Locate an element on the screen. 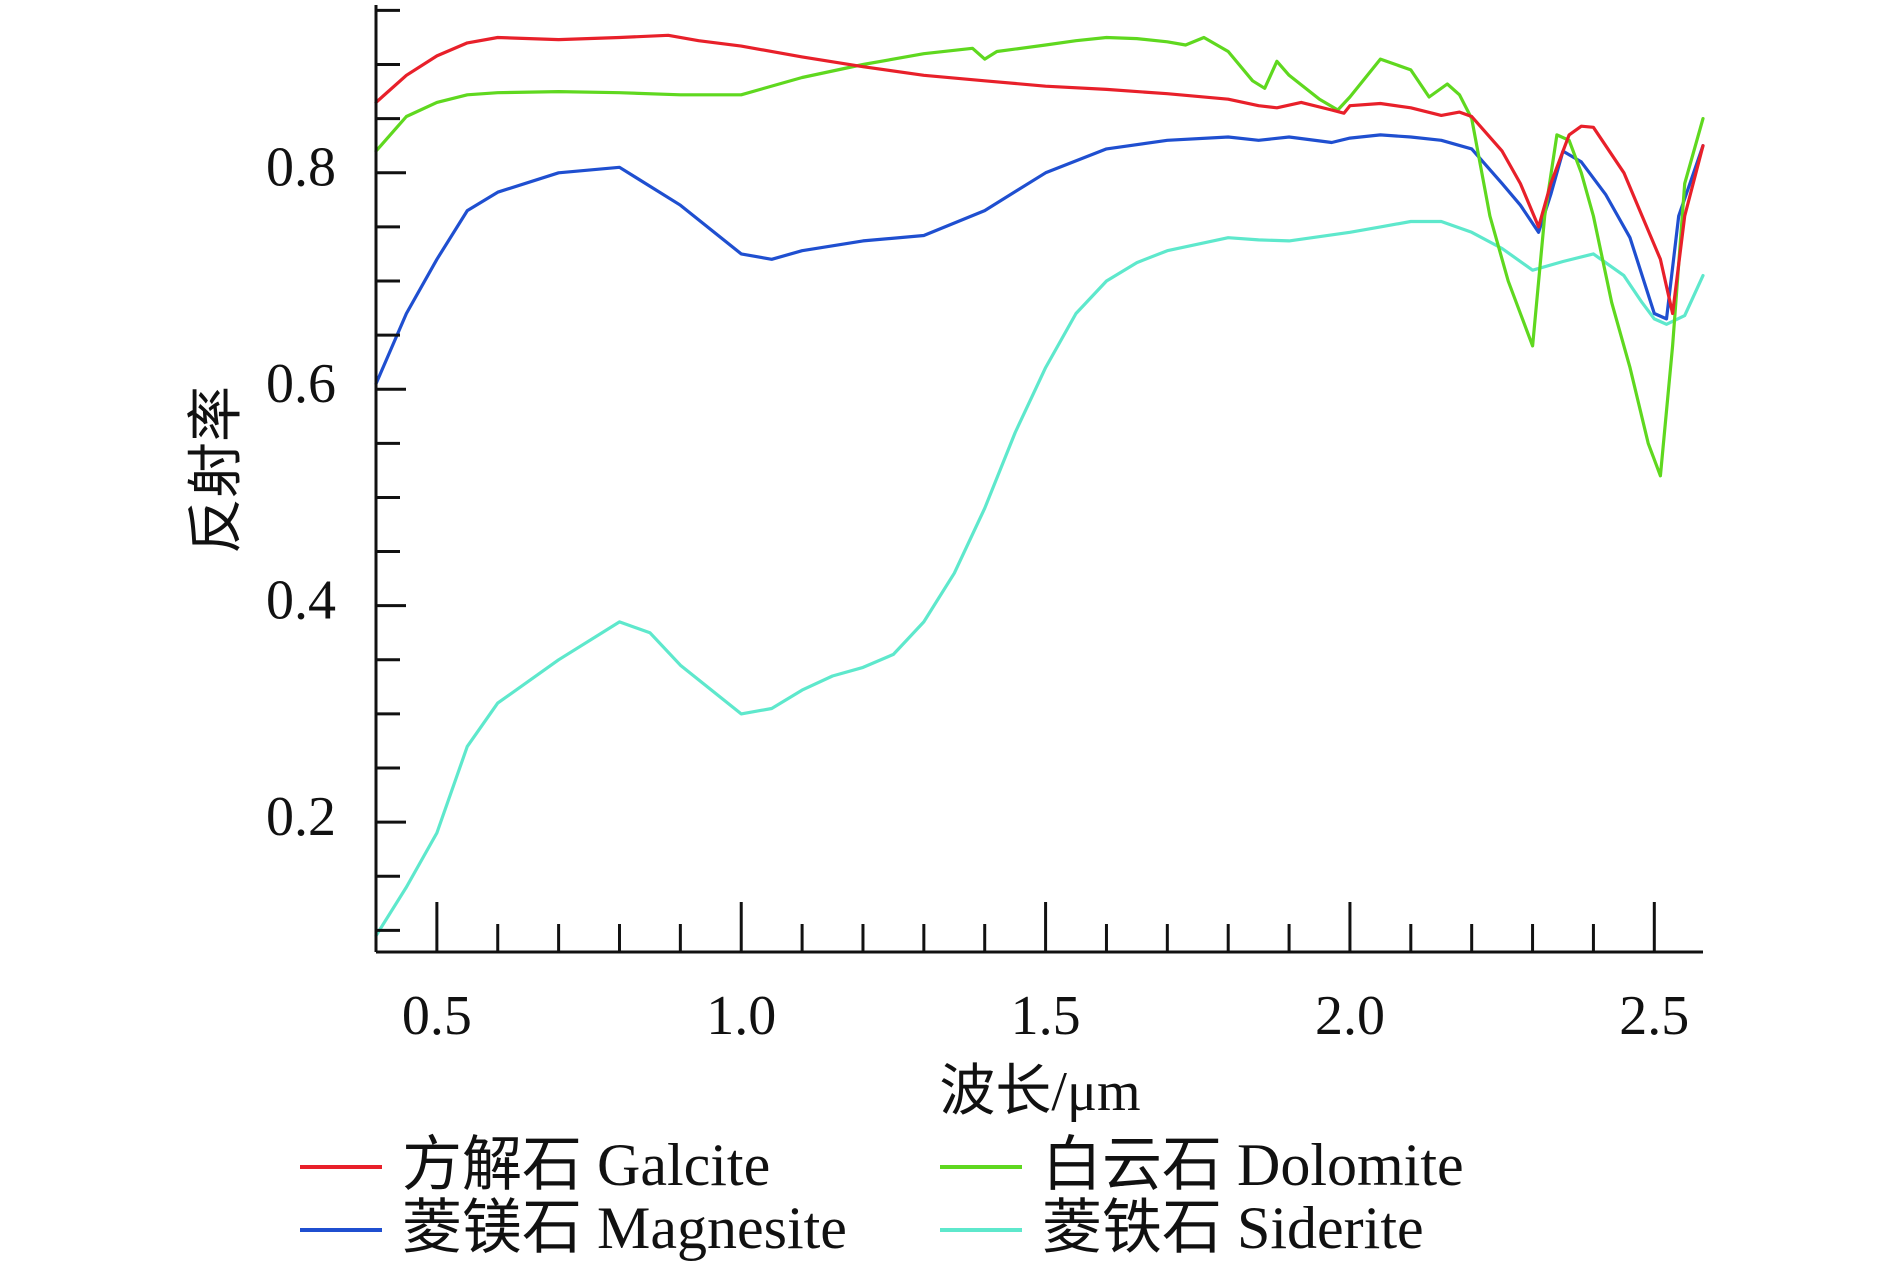 This screenshot has height=1272, width=1890. y-tick-labels: 0.2 0.4 0.6 0.8 is located at coordinates (301, 492).